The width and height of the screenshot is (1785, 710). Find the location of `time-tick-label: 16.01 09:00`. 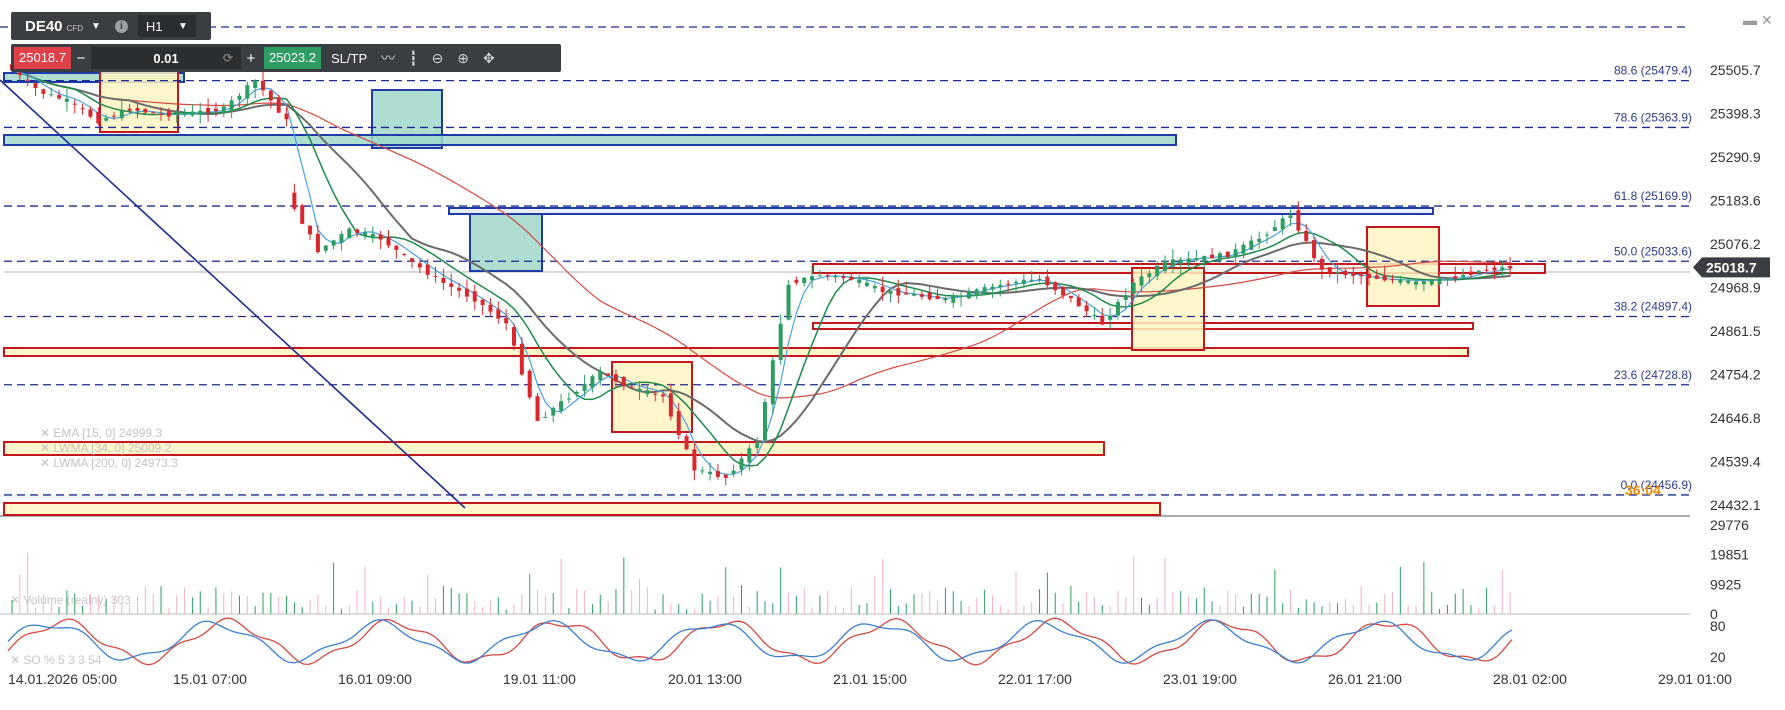

time-tick-label: 16.01 09:00 is located at coordinates (375, 679).